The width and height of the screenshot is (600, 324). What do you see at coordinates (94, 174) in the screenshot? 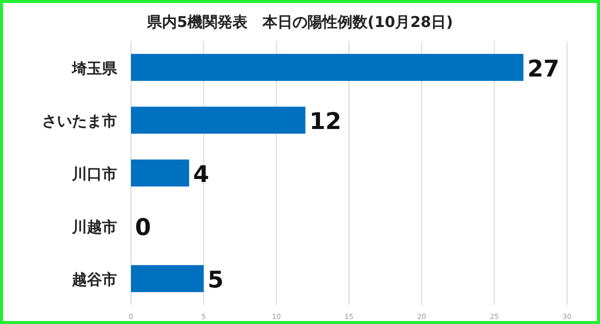
I see `y-tick-label: 川口市` at bounding box center [94, 174].